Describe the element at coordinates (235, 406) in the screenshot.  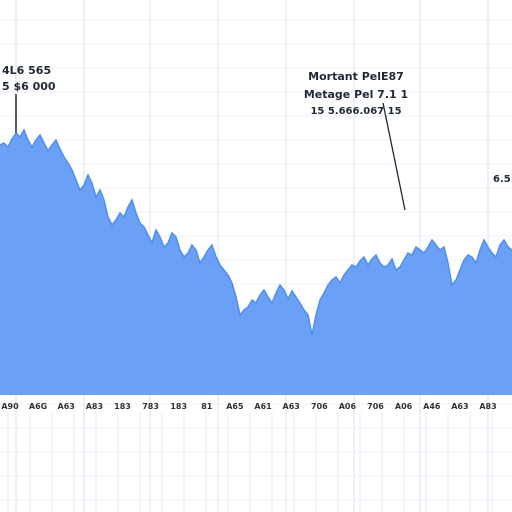
I see `x-tick-label: A65` at that location.